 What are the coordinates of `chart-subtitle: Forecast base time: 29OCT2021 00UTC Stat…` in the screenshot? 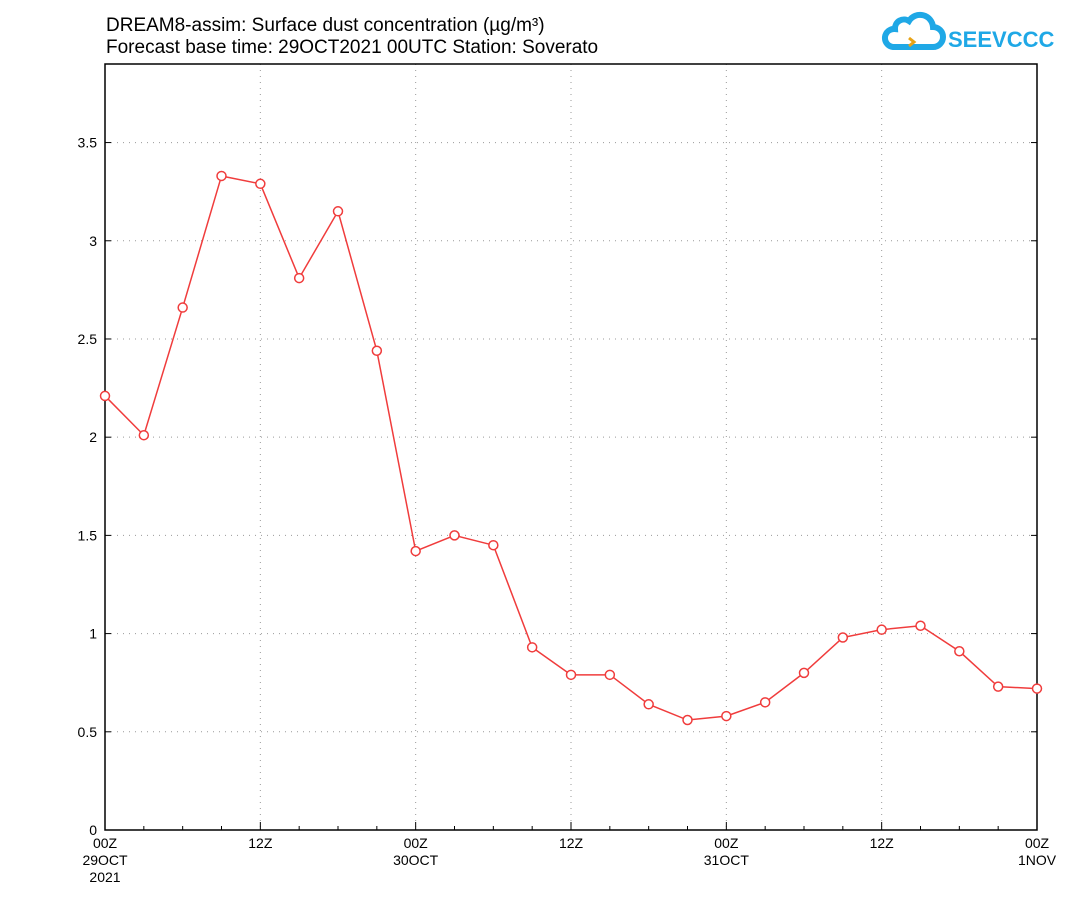 It's located at (352, 47).